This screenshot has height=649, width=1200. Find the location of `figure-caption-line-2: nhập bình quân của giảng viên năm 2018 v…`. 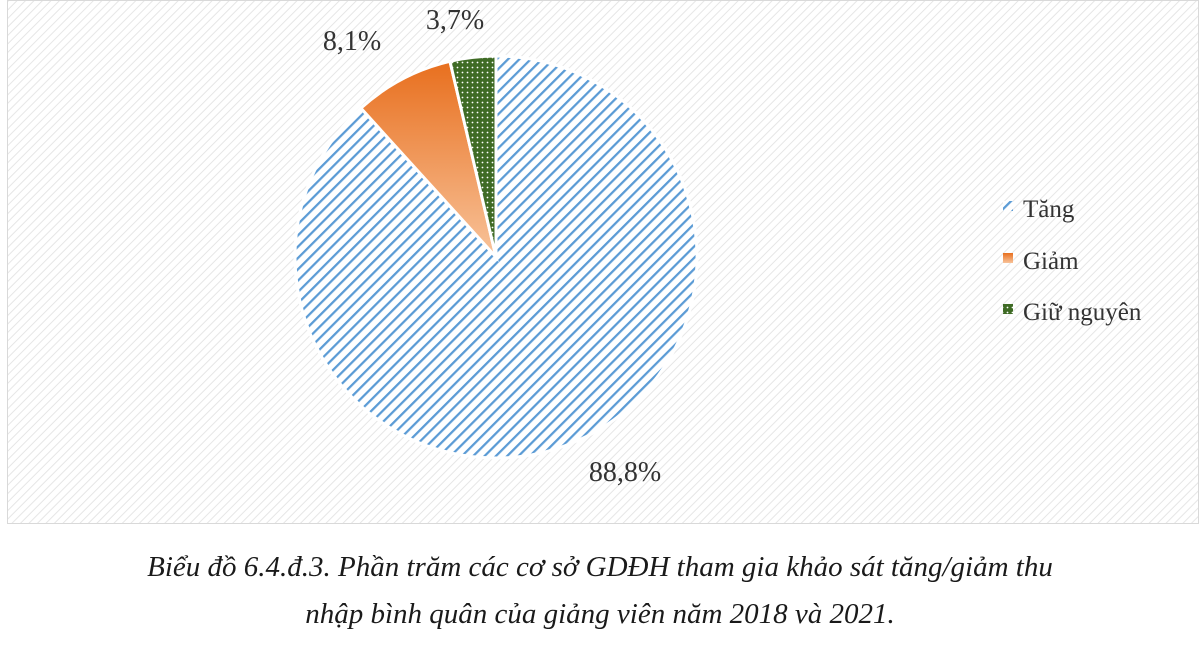

figure-caption-line-2: nhập bình quân của giảng viên năm 2018 v… is located at coordinates (600, 614).